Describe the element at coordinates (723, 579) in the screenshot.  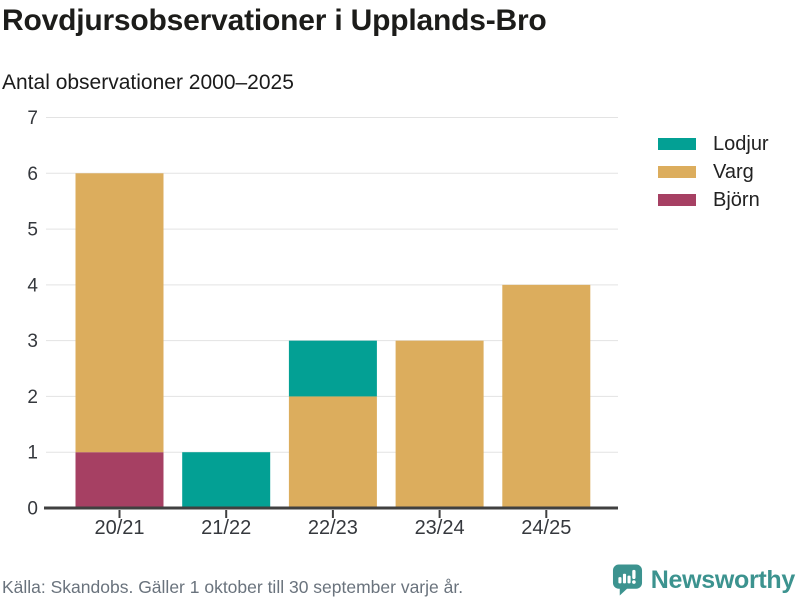
I see `newsworthy-wordmark: Newsworthy` at that location.